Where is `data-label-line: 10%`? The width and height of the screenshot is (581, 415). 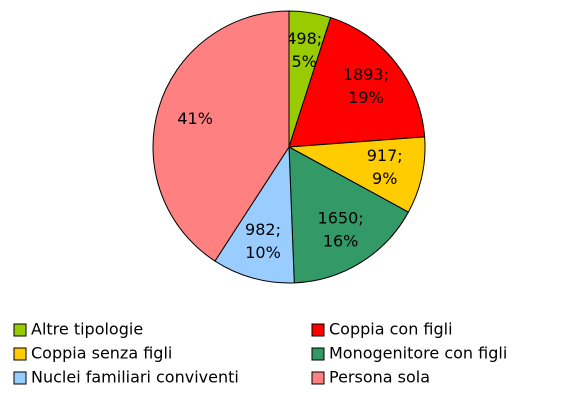 data-label-line: 10% is located at coordinates (263, 251).